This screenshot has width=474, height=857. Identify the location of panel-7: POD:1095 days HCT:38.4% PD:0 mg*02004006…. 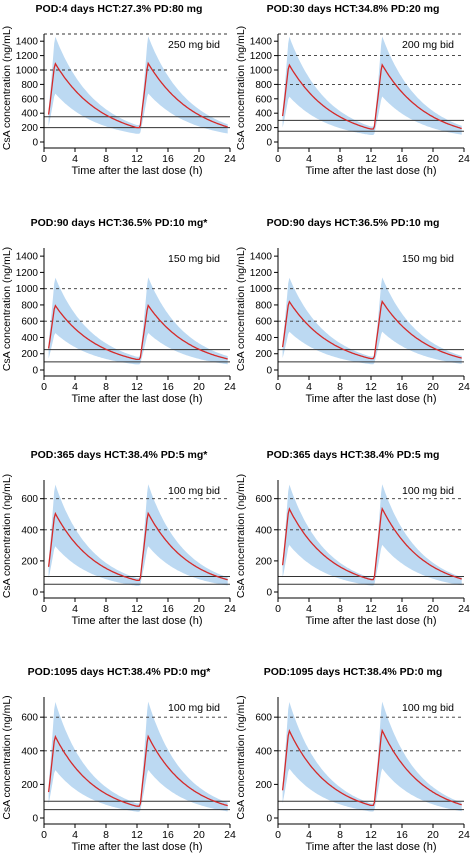
(118, 759).